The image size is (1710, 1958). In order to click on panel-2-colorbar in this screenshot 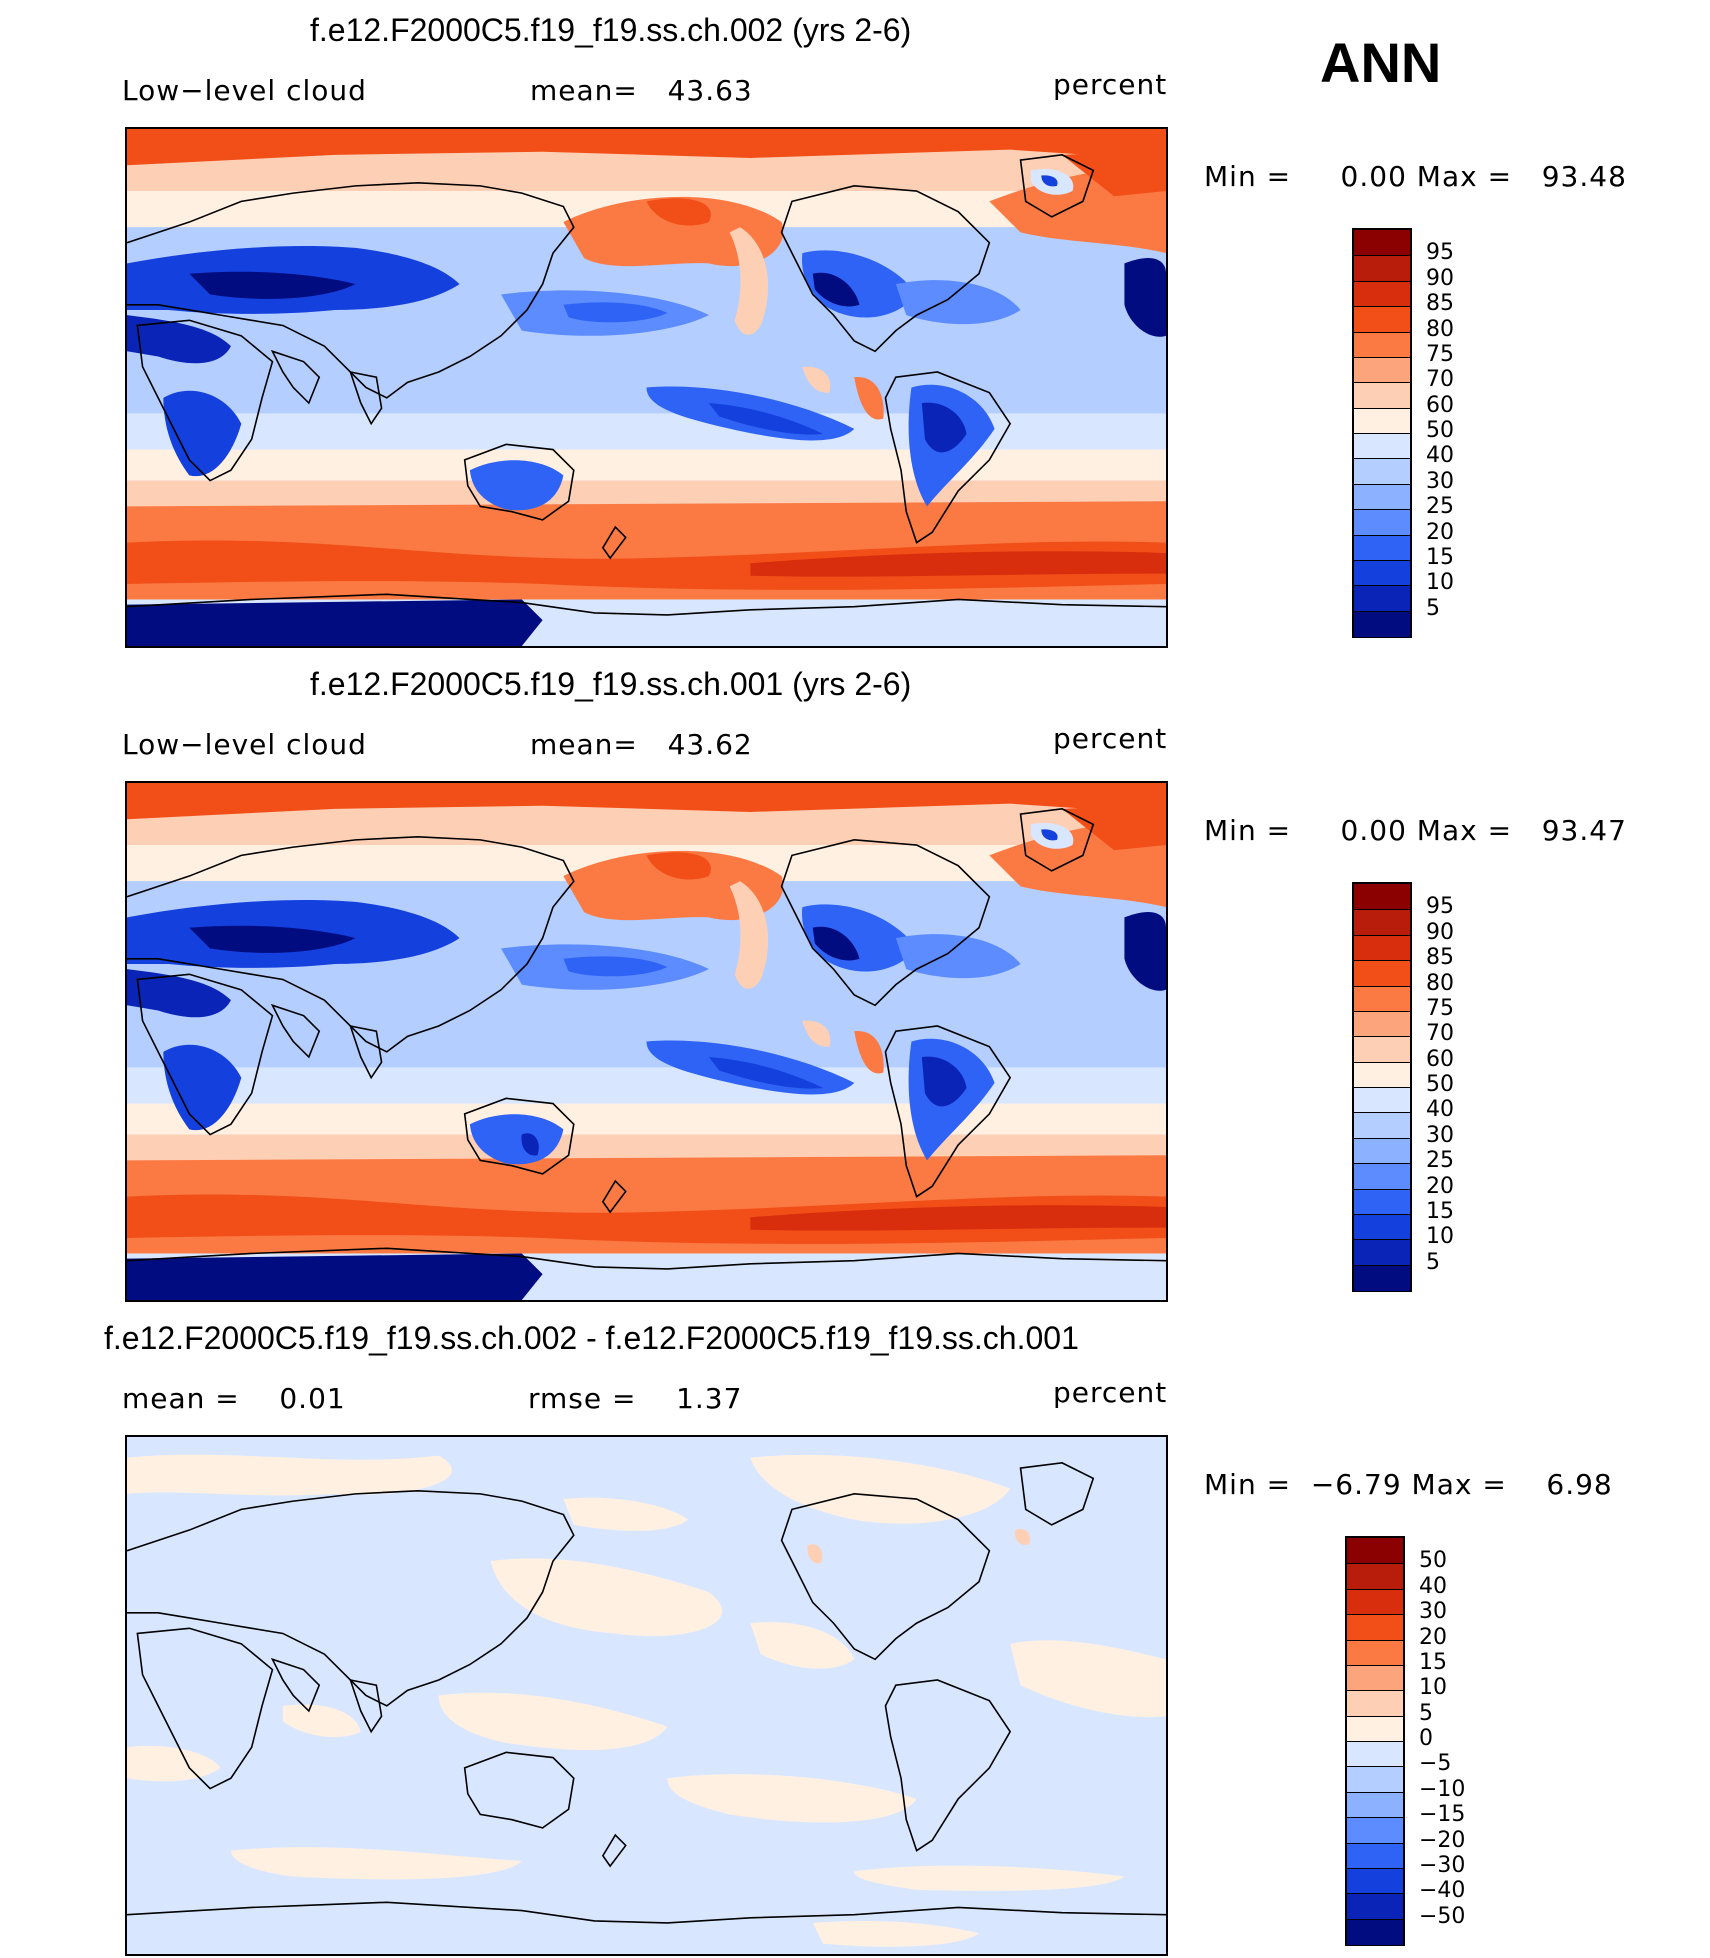, I will do `click(1382, 1087)`.